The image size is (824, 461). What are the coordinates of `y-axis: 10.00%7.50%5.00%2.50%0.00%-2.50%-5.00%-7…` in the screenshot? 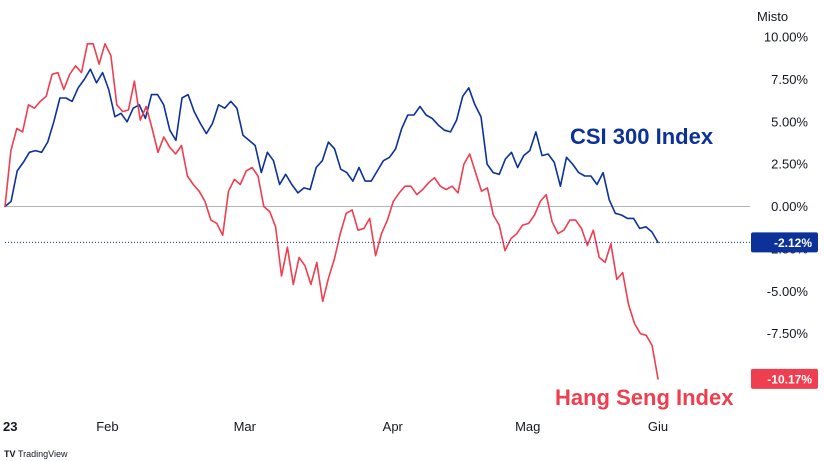 It's located at (786, 186).